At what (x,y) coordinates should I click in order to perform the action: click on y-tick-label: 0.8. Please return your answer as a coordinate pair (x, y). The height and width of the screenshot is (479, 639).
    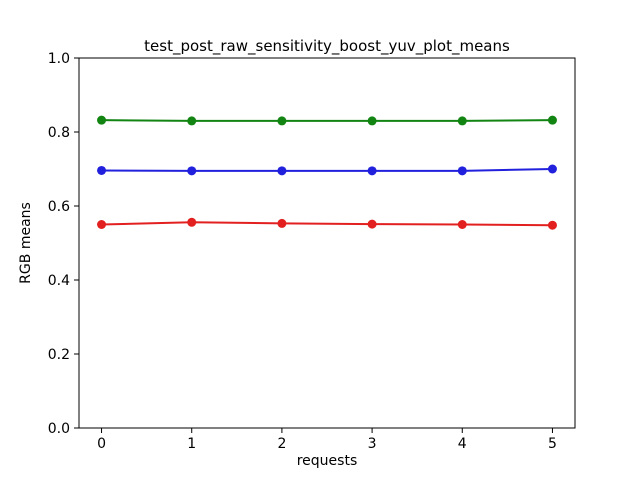
    Looking at the image, I should click on (59, 133).